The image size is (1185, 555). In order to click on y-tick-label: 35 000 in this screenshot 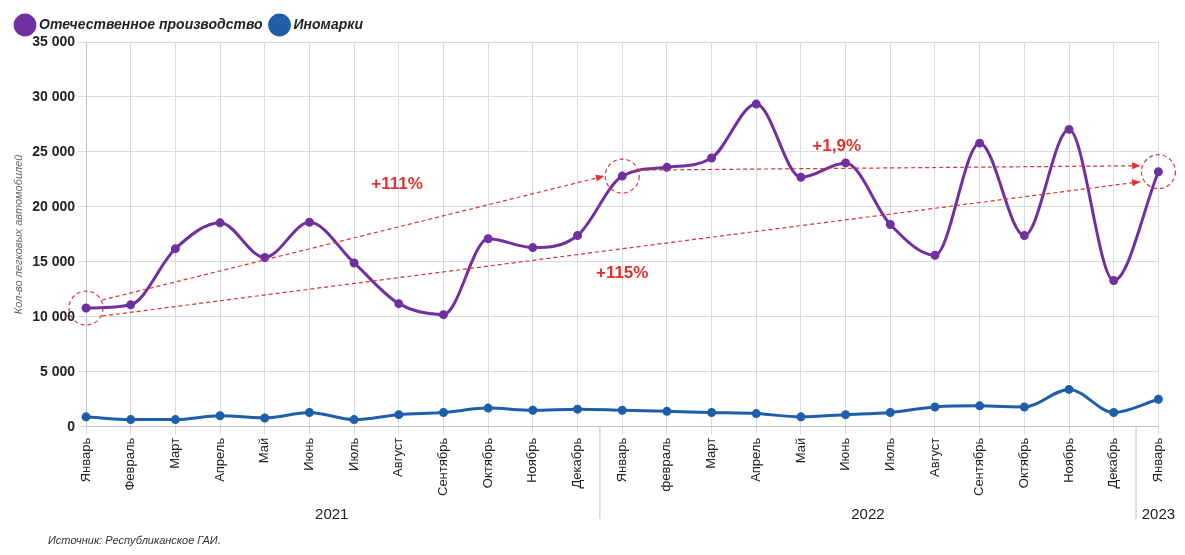, I will do `click(54, 40)`.